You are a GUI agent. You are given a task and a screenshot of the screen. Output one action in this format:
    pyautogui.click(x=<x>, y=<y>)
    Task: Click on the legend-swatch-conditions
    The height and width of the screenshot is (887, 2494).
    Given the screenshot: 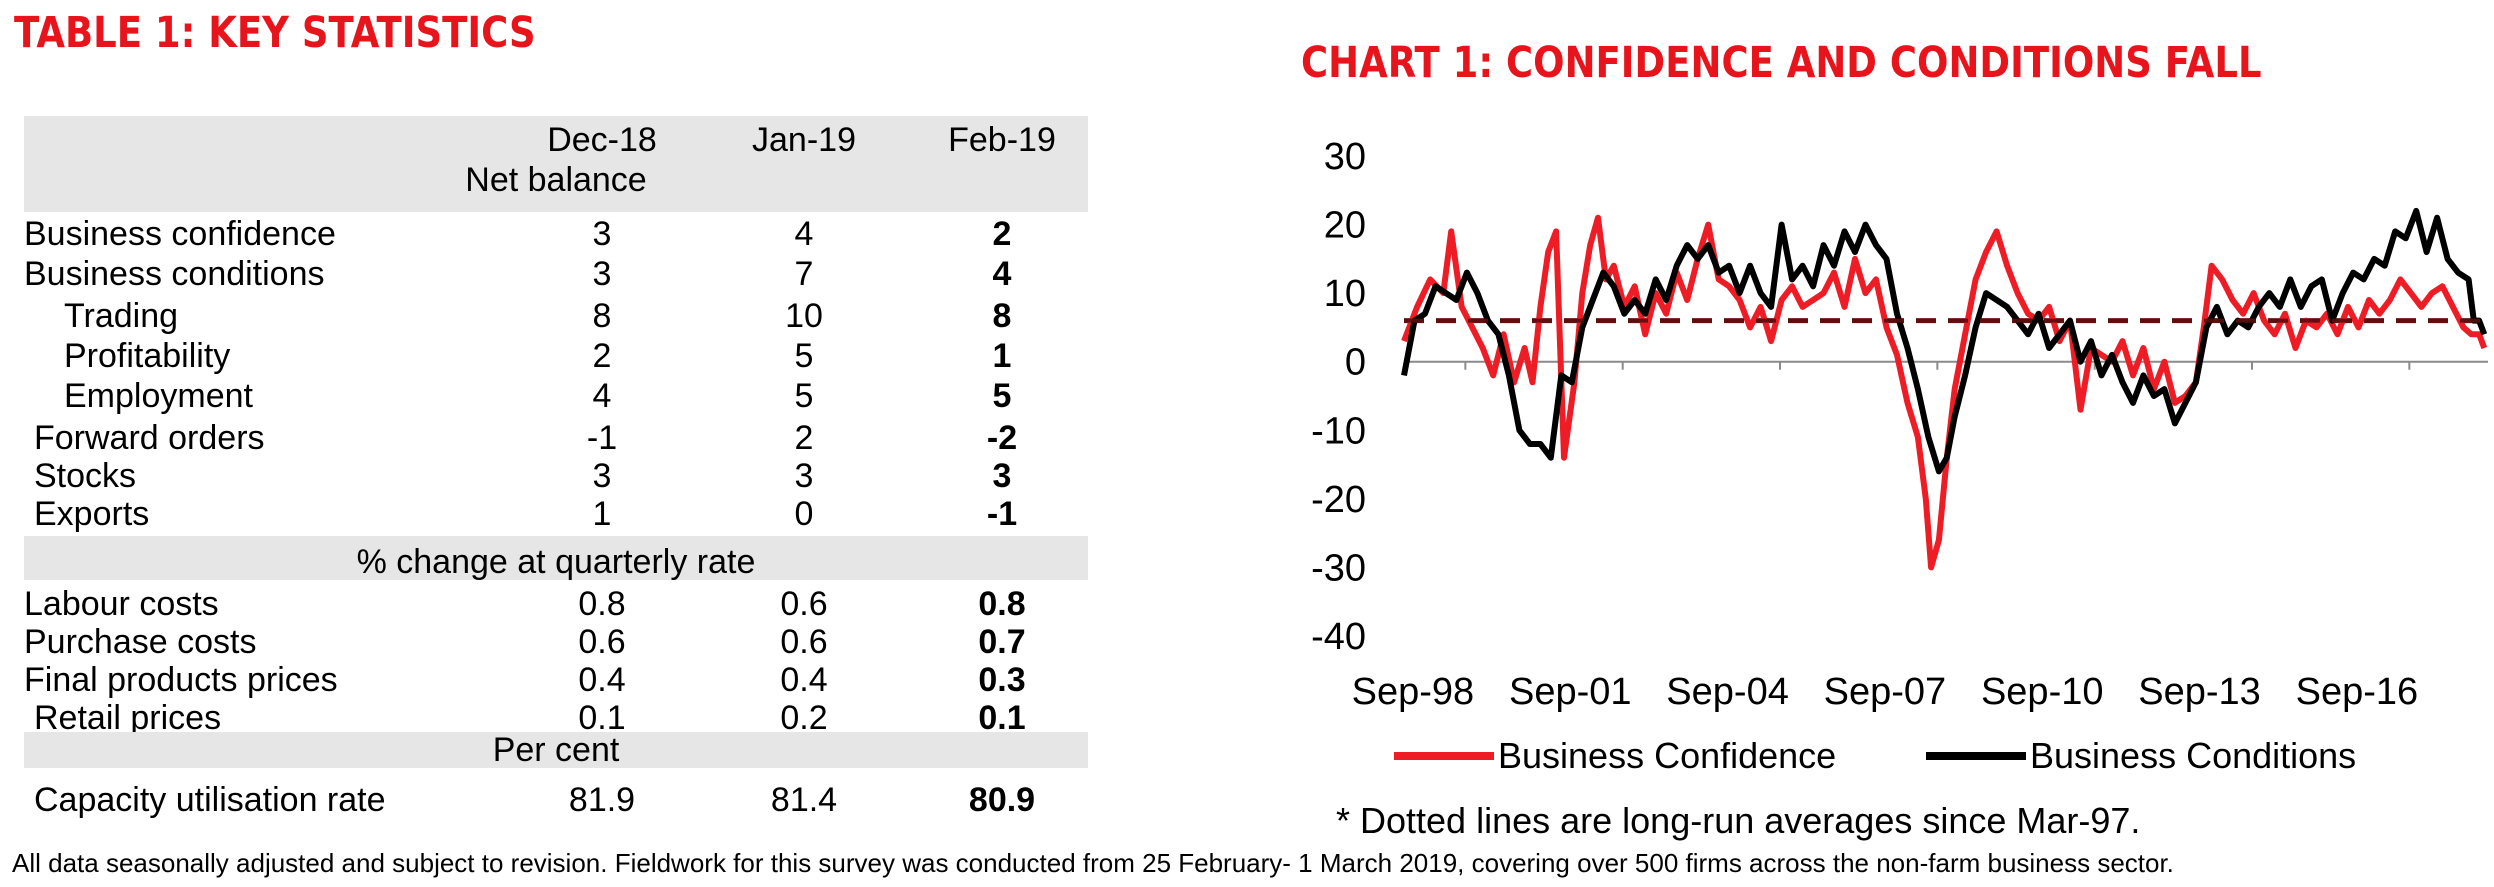 What is the action you would take?
    pyautogui.click(x=1976, y=756)
    